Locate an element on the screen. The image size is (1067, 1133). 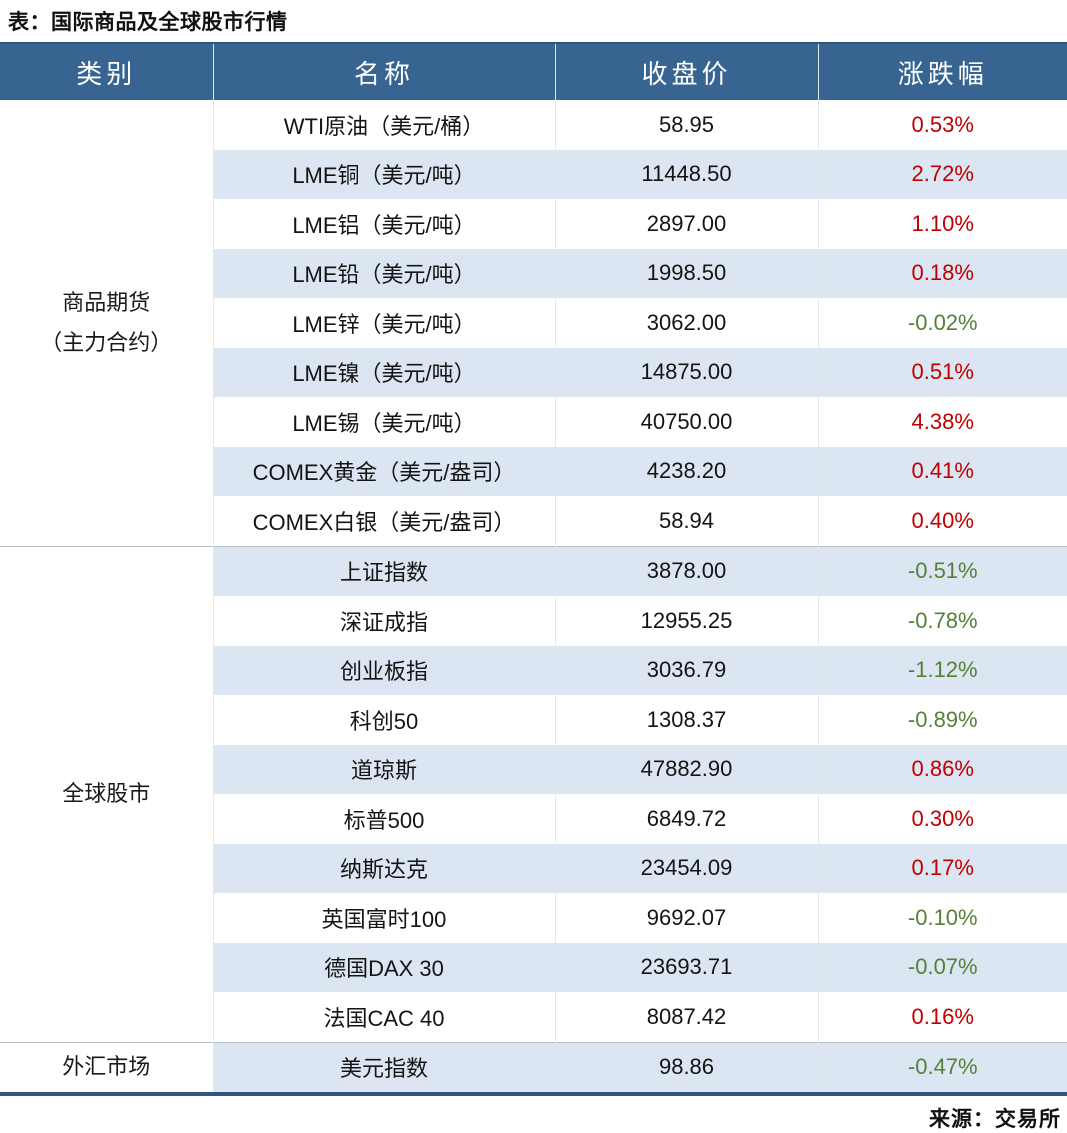
source-note: 来源：交易所 is located at coordinates (995, 1119).